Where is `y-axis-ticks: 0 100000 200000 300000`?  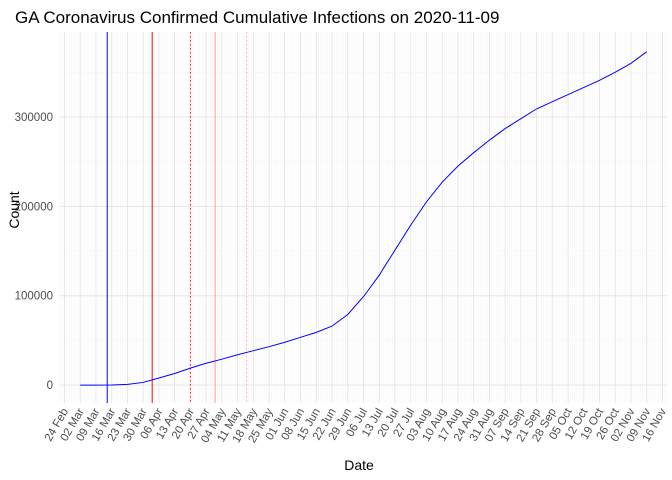 y-axis-ticks: 0 100000 200000 300000 is located at coordinates (34, 252).